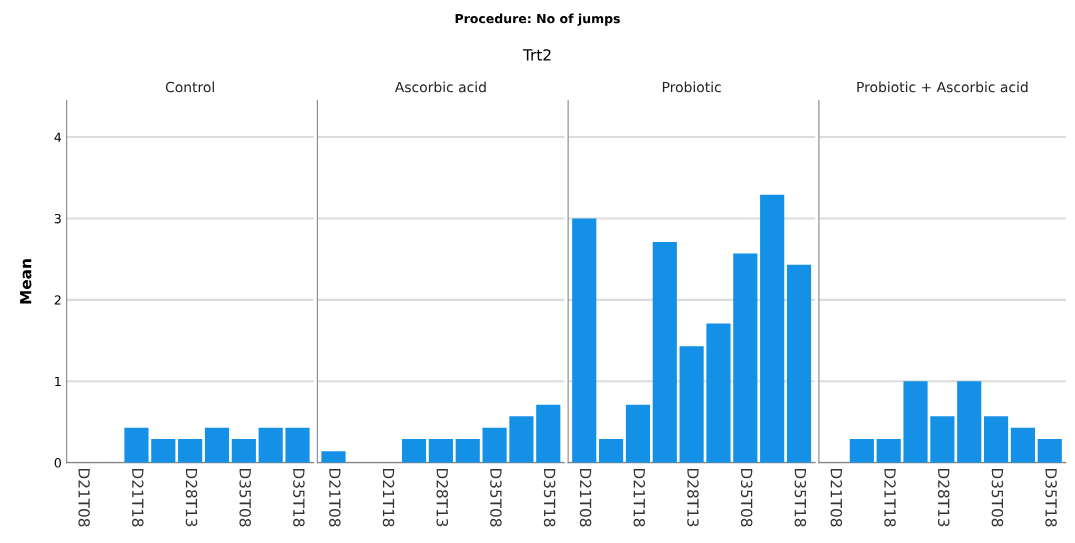 This screenshot has width=1075, height=543. What do you see at coordinates (691, 87) in the screenshot?
I see `chart-title: Probiotic` at bounding box center [691, 87].